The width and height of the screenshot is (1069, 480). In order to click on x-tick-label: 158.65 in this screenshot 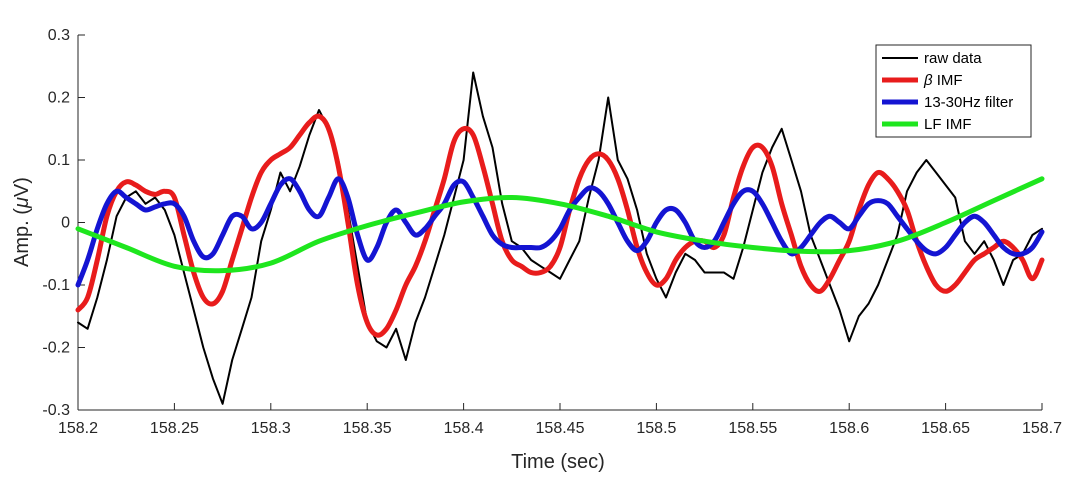, I will do `click(945, 428)`.